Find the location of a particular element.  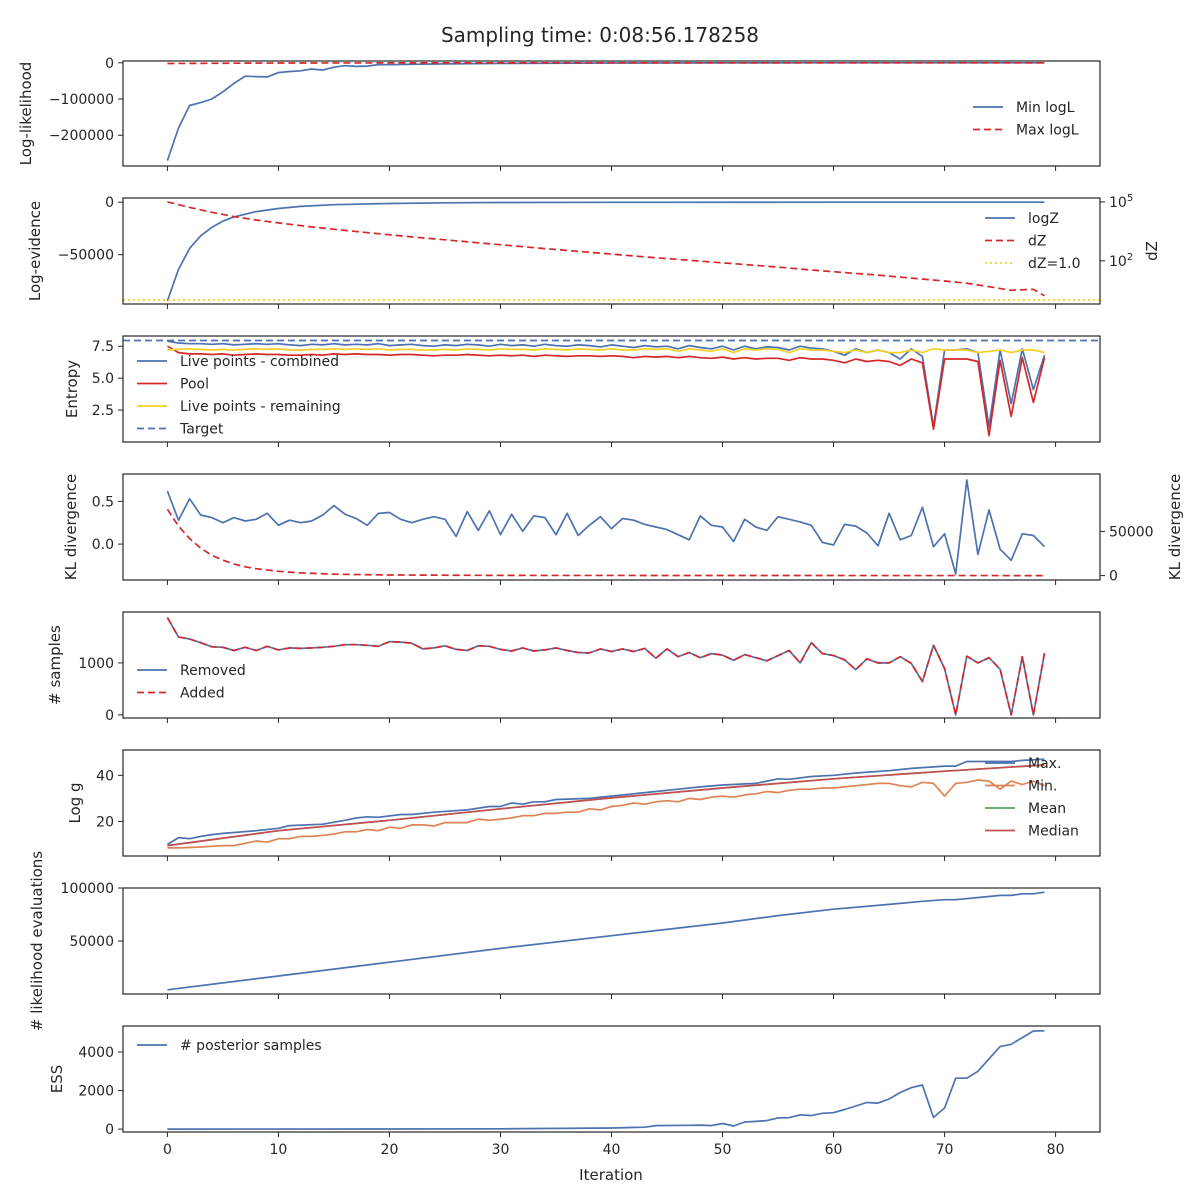

series-line-min is located at coordinates (606, 814).